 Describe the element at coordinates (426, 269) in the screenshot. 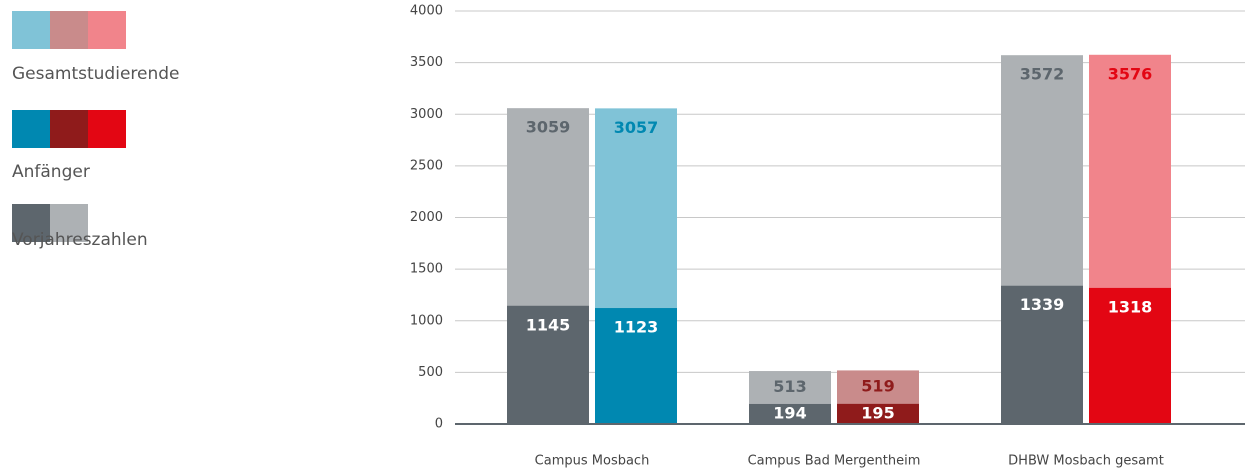

I see `y-tick-label: 1500` at that location.